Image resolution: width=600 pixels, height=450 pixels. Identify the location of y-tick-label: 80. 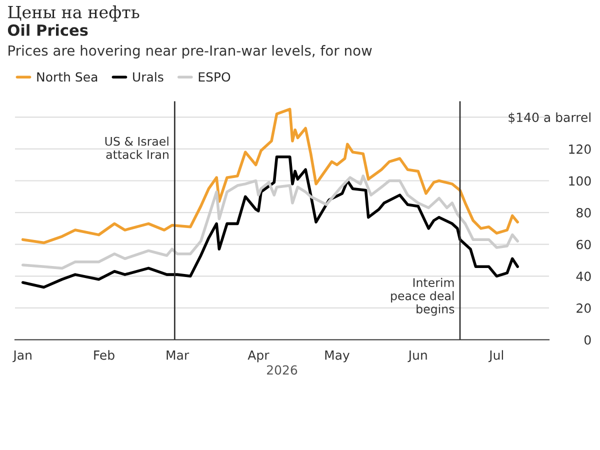
(583, 213).